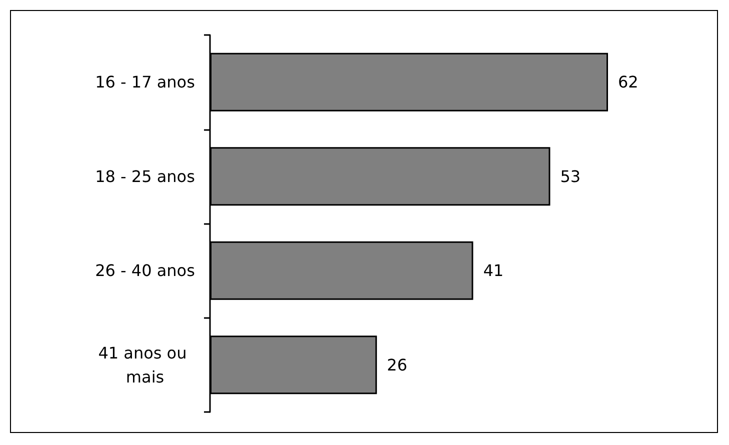 This screenshot has height=445, width=729. I want to click on data-label: 62, so click(628, 82).